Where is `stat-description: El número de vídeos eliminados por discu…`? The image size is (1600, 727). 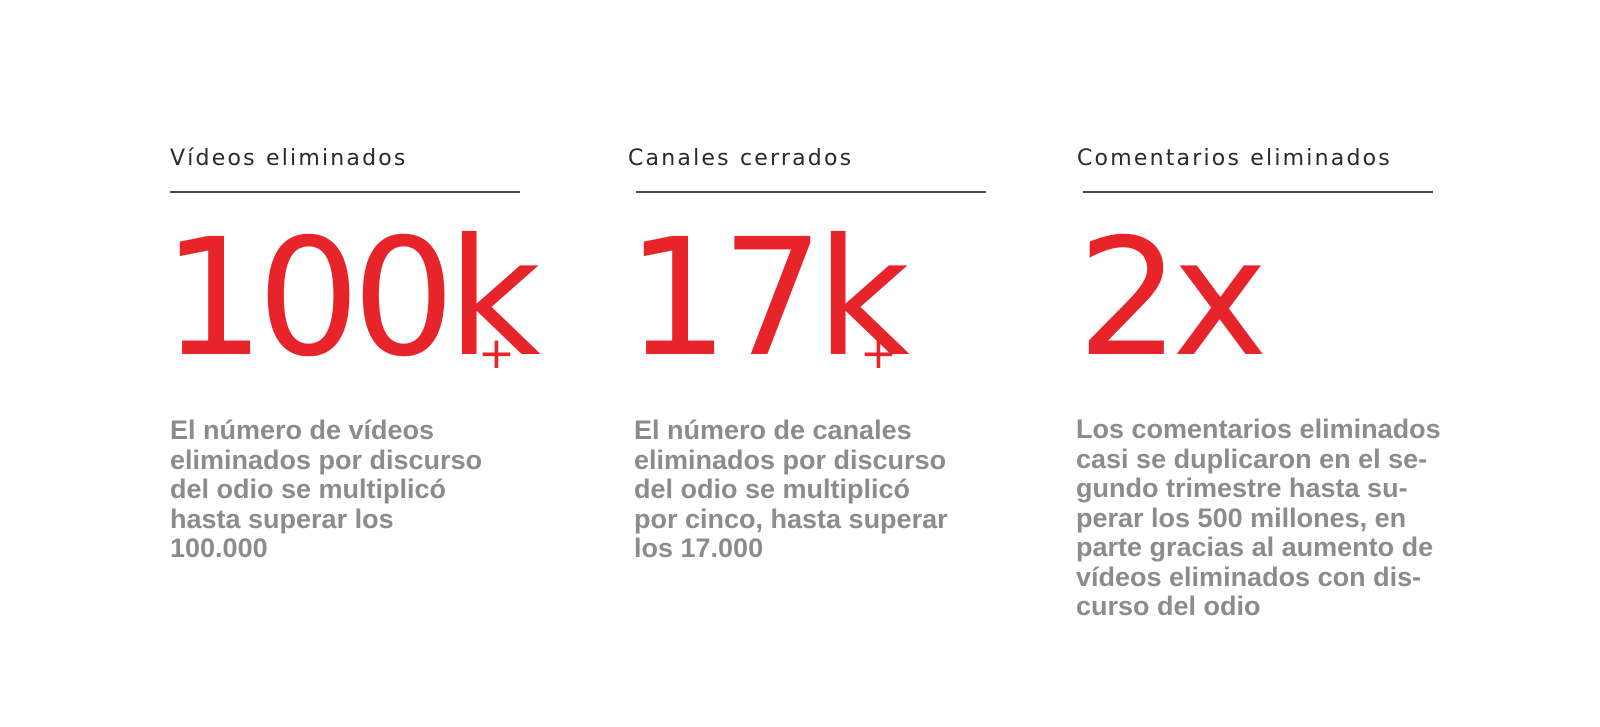
stat-description: El número de vídeos eliminados por discu… is located at coordinates (326, 489).